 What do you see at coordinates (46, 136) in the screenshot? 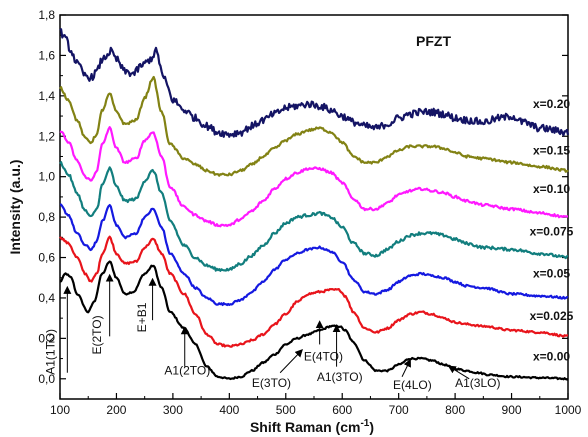
I see `y-tick-label: 1,2` at bounding box center [46, 136].